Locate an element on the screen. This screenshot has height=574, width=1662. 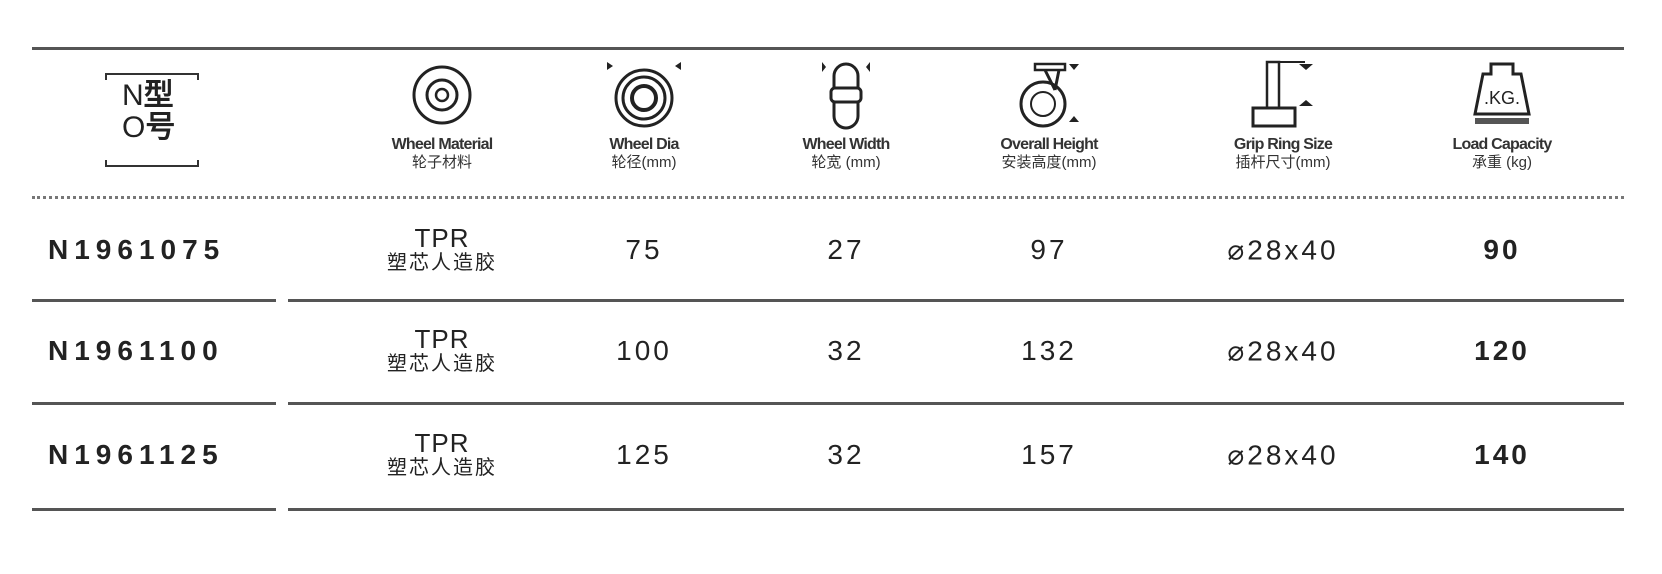
header-grip-ring-size: Grip Ring Size 插杆尺寸(mm) is located at coordinates (1283, 116).